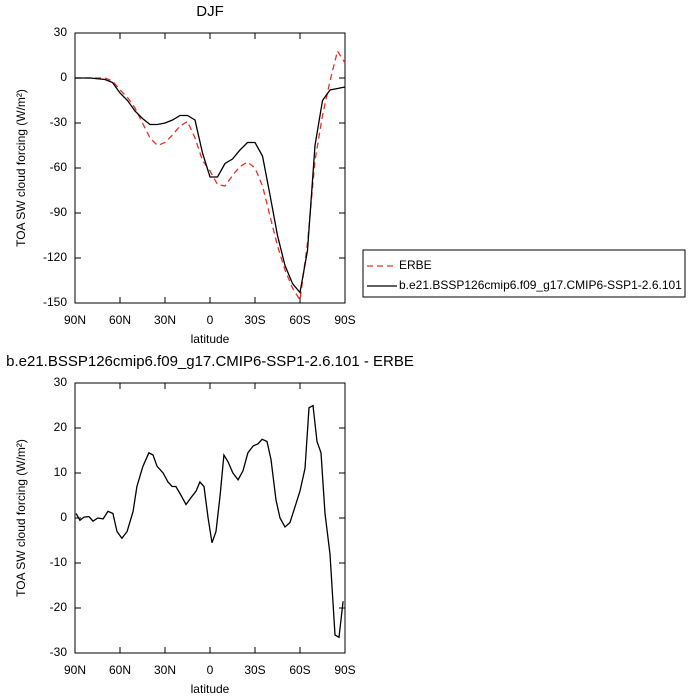 The image size is (700, 700). What do you see at coordinates (59, 562) in the screenshot?
I see `y-tick-label: -10` at bounding box center [59, 562].